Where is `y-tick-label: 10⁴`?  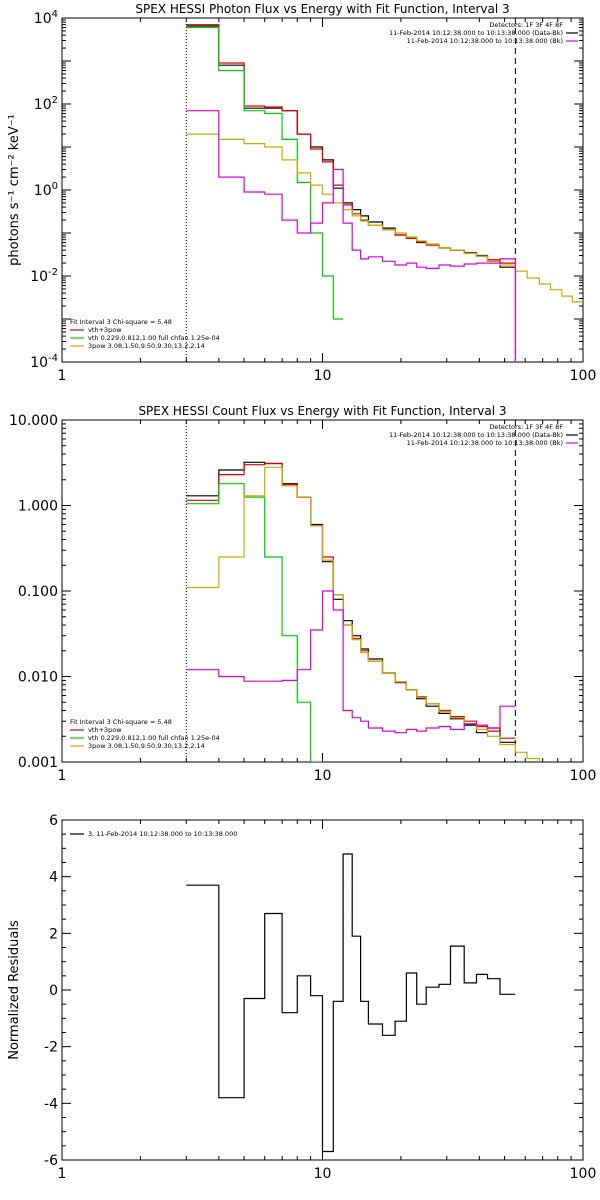 y-tick-label: 10⁴ is located at coordinates (46, 18).